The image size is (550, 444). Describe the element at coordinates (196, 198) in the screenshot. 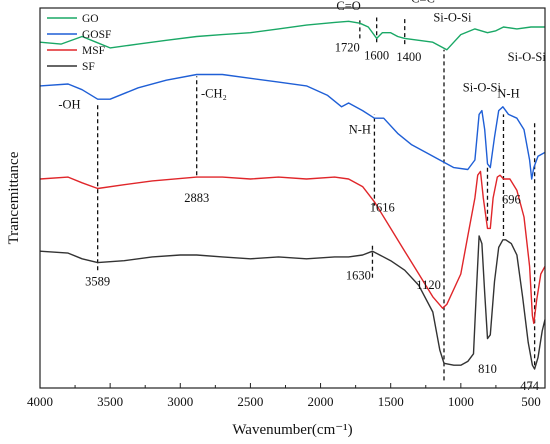

I see `annotation-n-2883: 2883` at that location.